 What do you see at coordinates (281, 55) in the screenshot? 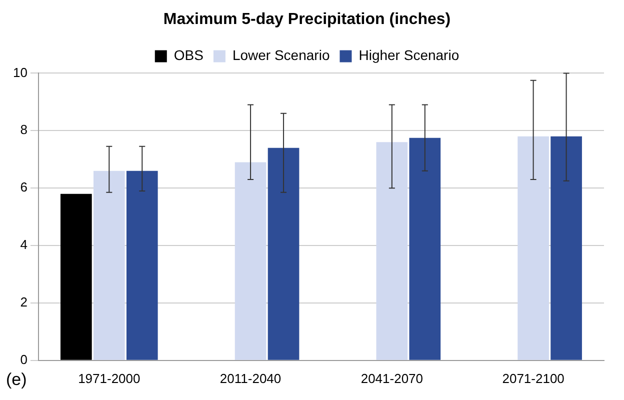
I see `legend-label: Lower Scenario` at bounding box center [281, 55].